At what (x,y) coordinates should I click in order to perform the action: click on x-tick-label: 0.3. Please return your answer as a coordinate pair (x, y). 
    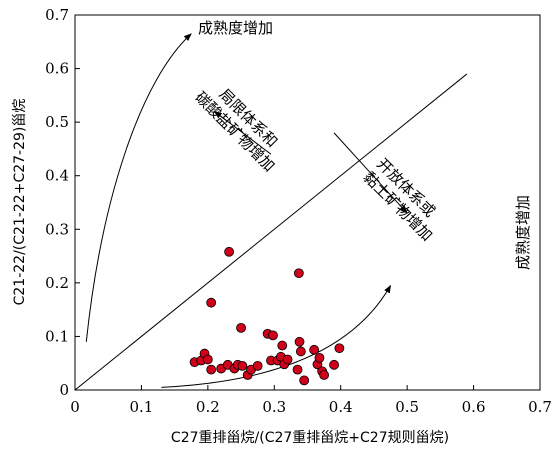
    Looking at the image, I should click on (274, 407).